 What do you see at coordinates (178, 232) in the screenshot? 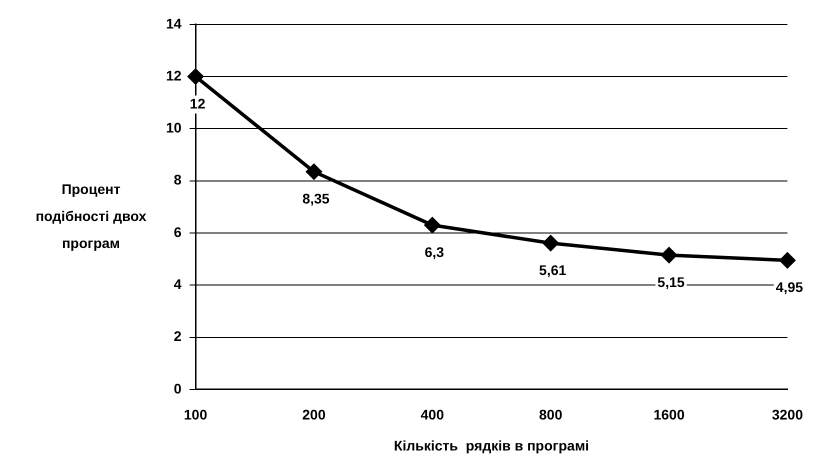
I see `y-tick-label: 6` at bounding box center [178, 232].